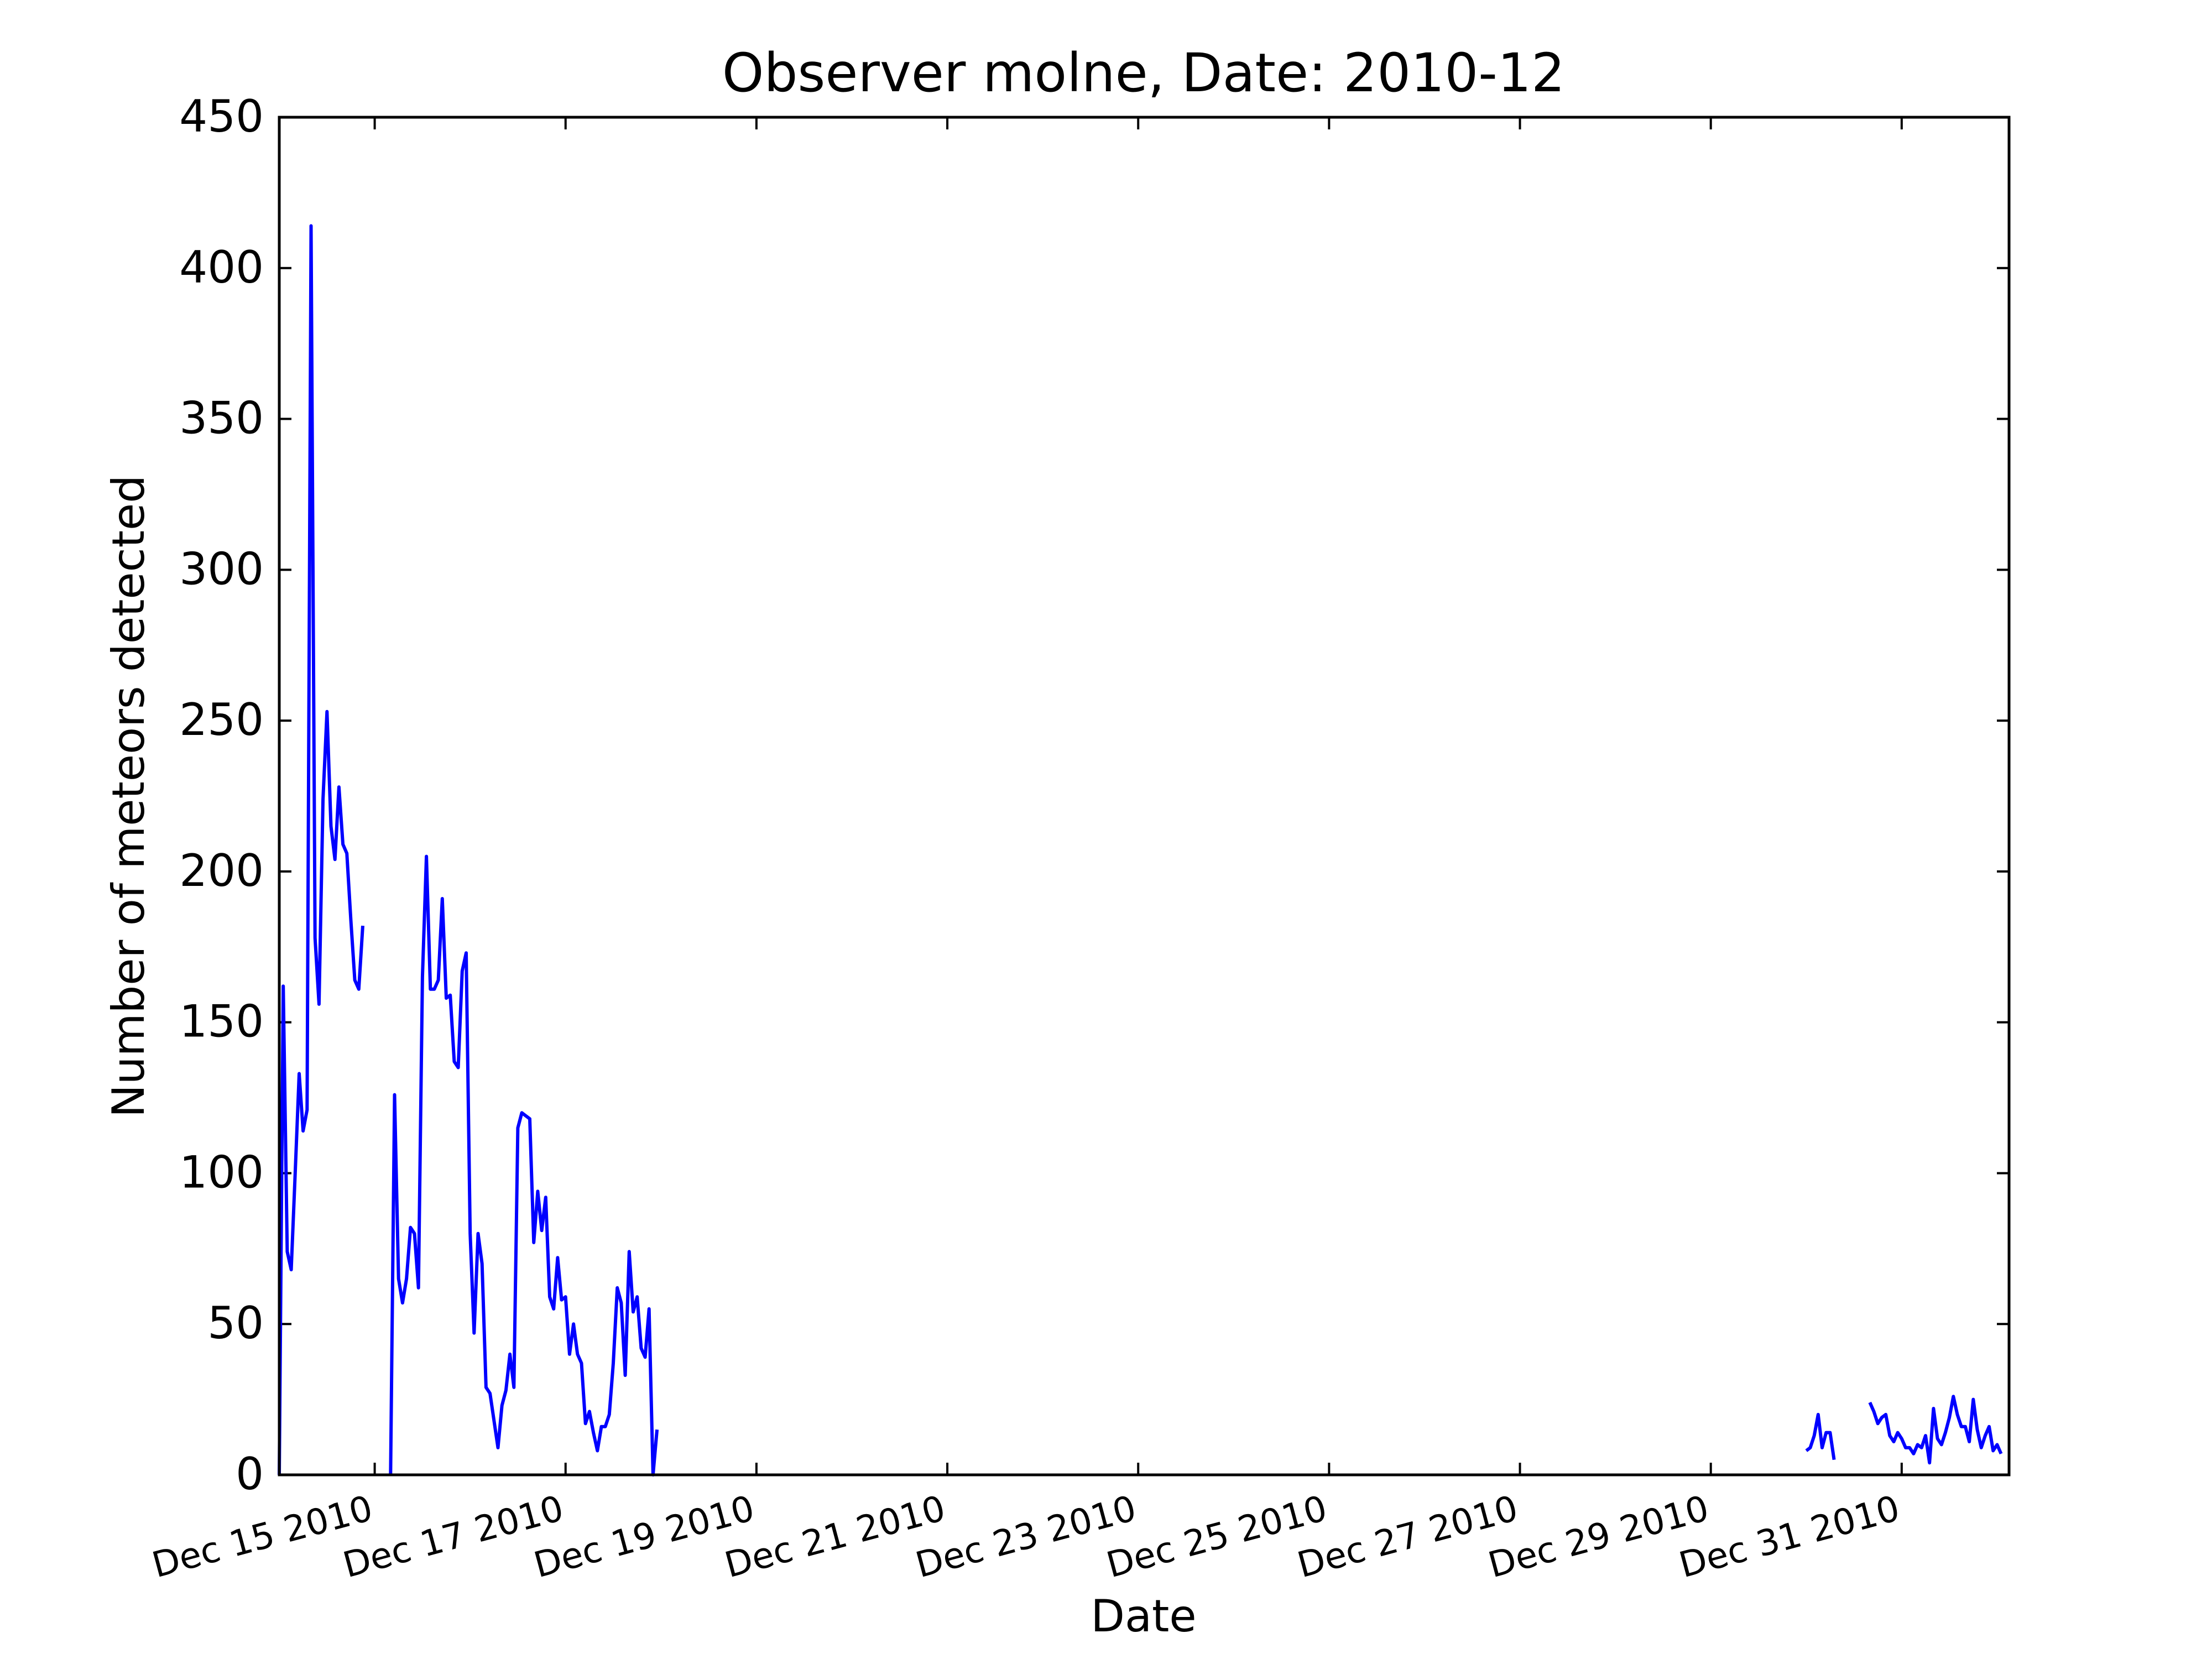  Describe the element at coordinates (222, 267) in the screenshot. I see `y-tick-label: 400` at that location.